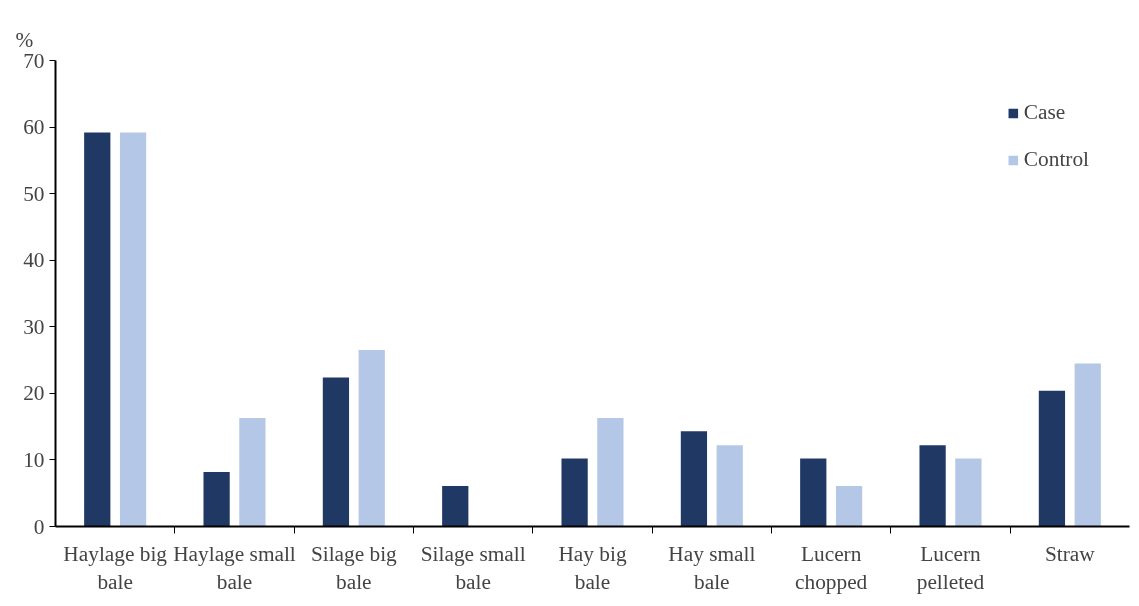  Describe the element at coordinates (234, 568) in the screenshot. I see `x-tick-label: Haylage small bale` at that location.